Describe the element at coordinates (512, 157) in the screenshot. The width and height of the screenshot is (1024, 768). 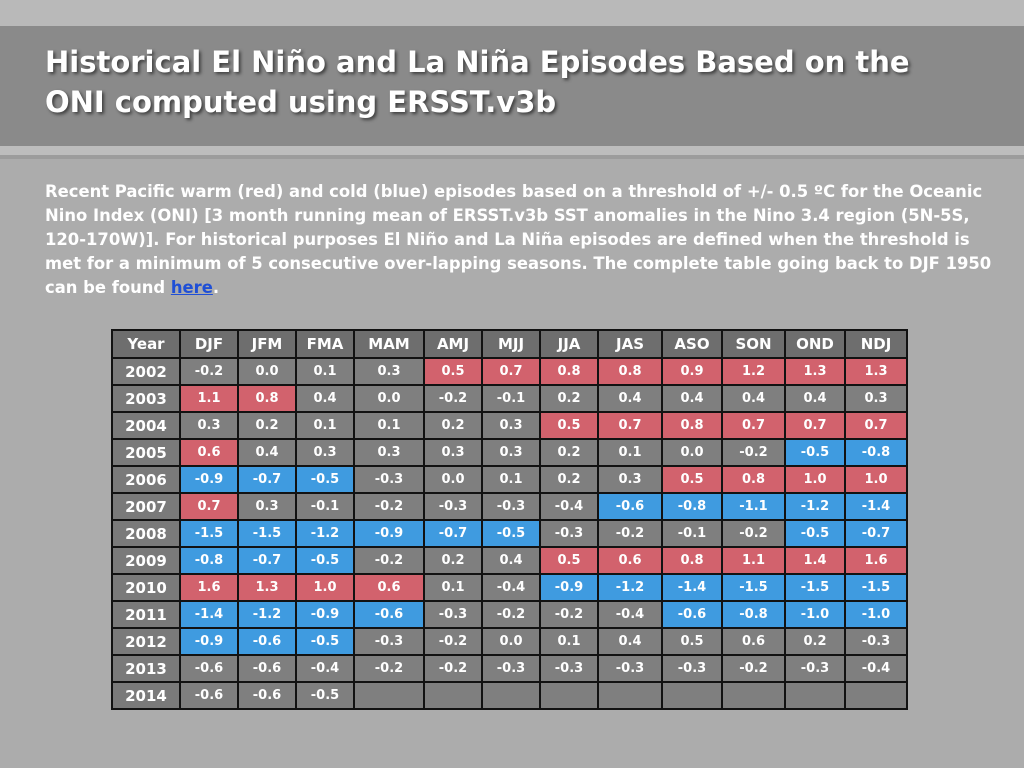
I see `title-separator-shadow` at that location.